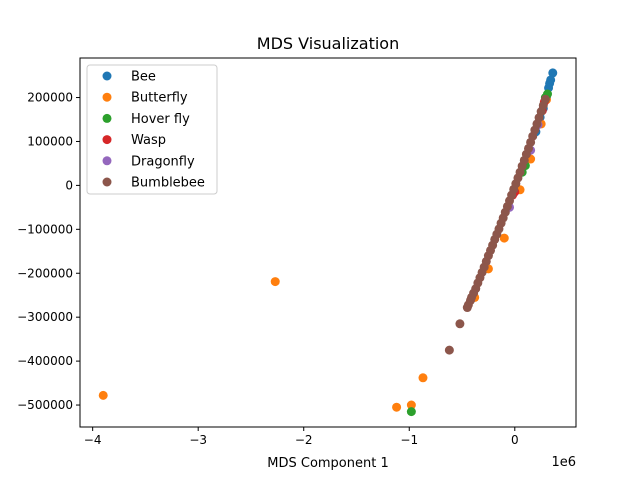 Image resolution: width=640 pixels, height=480 pixels. Describe the element at coordinates (107, 182) in the screenshot. I see `legend-marker-bumblebee` at that location.